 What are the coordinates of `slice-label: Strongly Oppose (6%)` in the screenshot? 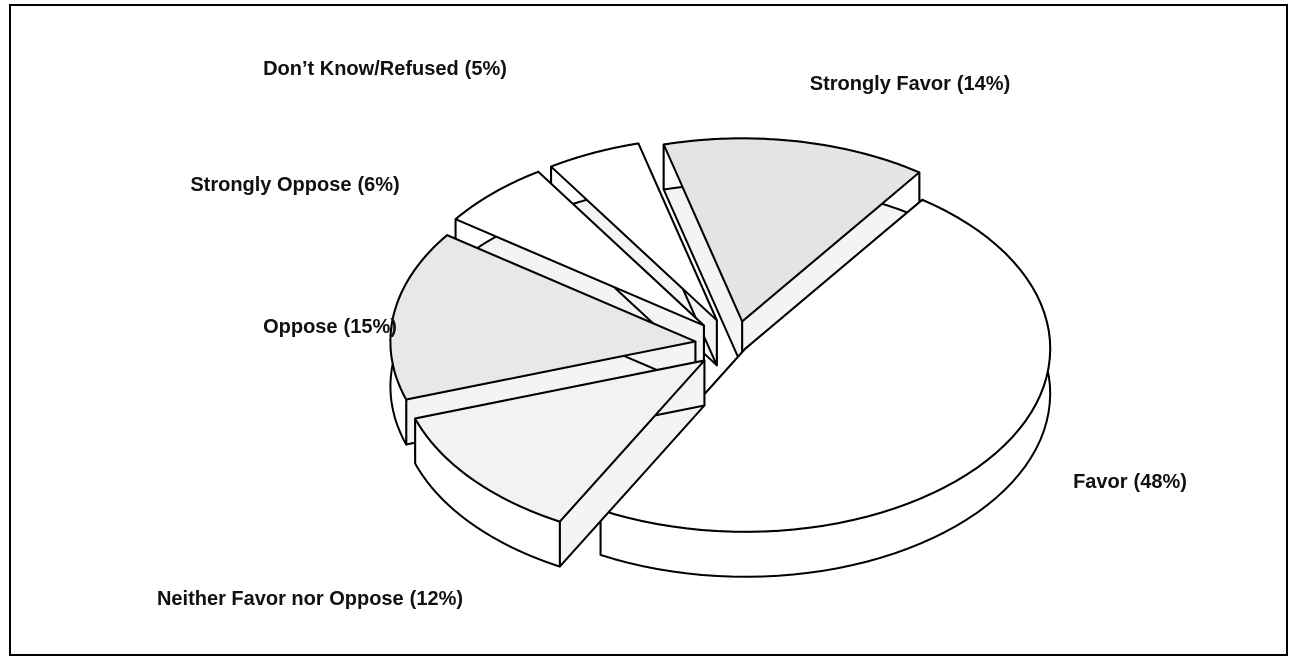 It's located at (294, 185).